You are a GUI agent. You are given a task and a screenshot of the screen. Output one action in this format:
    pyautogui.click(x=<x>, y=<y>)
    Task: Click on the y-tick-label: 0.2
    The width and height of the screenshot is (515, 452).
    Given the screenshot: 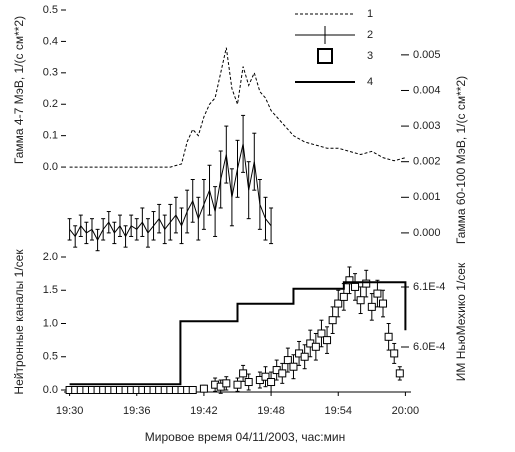 What is the action you would take?
    pyautogui.click(x=50, y=104)
    